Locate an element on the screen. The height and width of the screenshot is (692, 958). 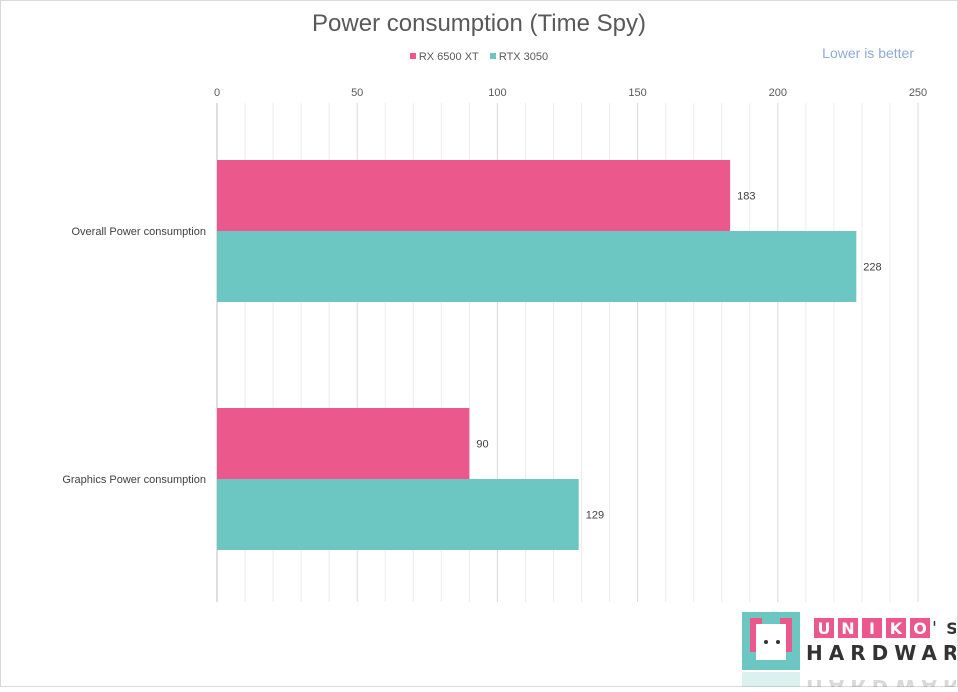
legend-label-rx6500xt: RX 6500 XT is located at coordinates (448, 57).